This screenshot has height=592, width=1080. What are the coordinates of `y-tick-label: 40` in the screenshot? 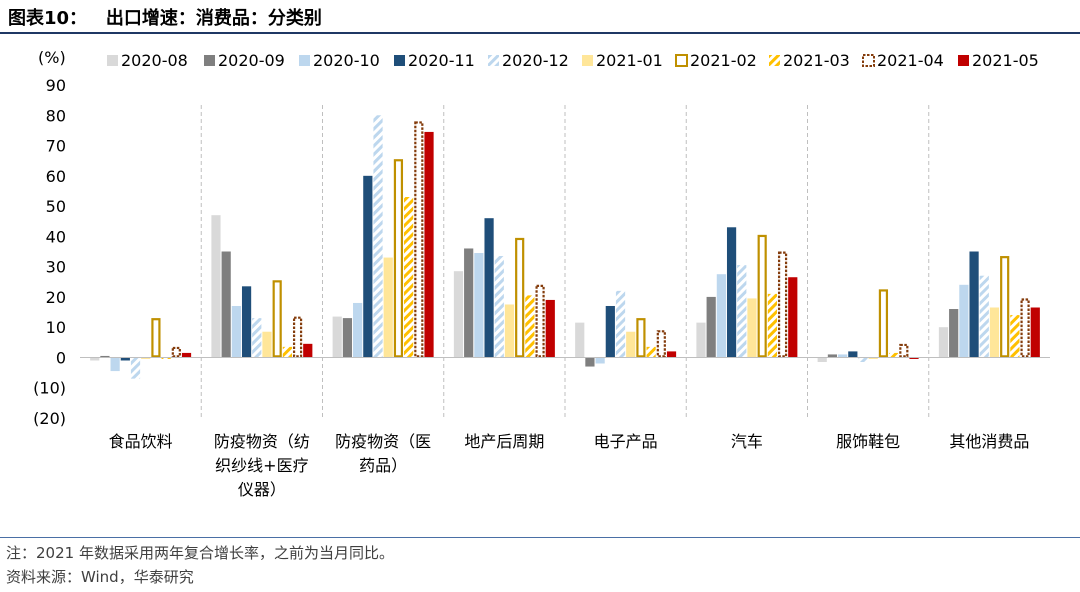 It's located at (56, 236).